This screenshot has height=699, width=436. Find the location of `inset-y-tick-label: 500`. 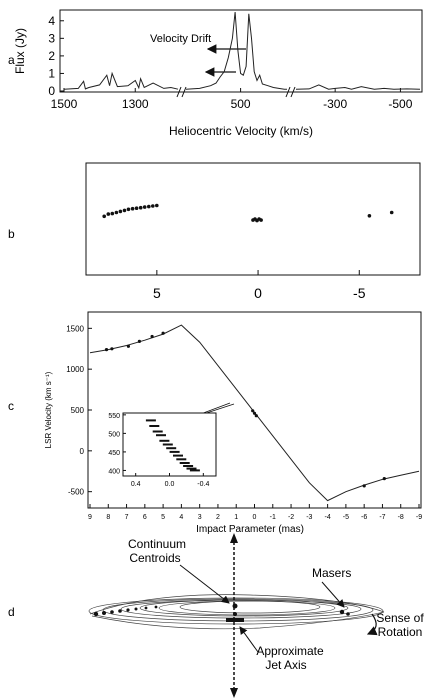

inset-y-tick-label: 500 is located at coordinates (114, 434).